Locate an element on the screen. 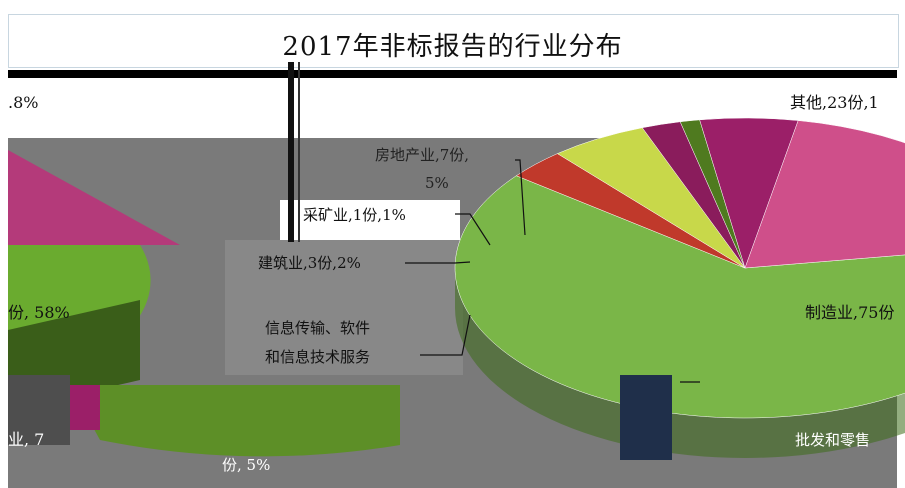 This screenshot has height=488, width=905. leader-real-estate is located at coordinates (520, 197).